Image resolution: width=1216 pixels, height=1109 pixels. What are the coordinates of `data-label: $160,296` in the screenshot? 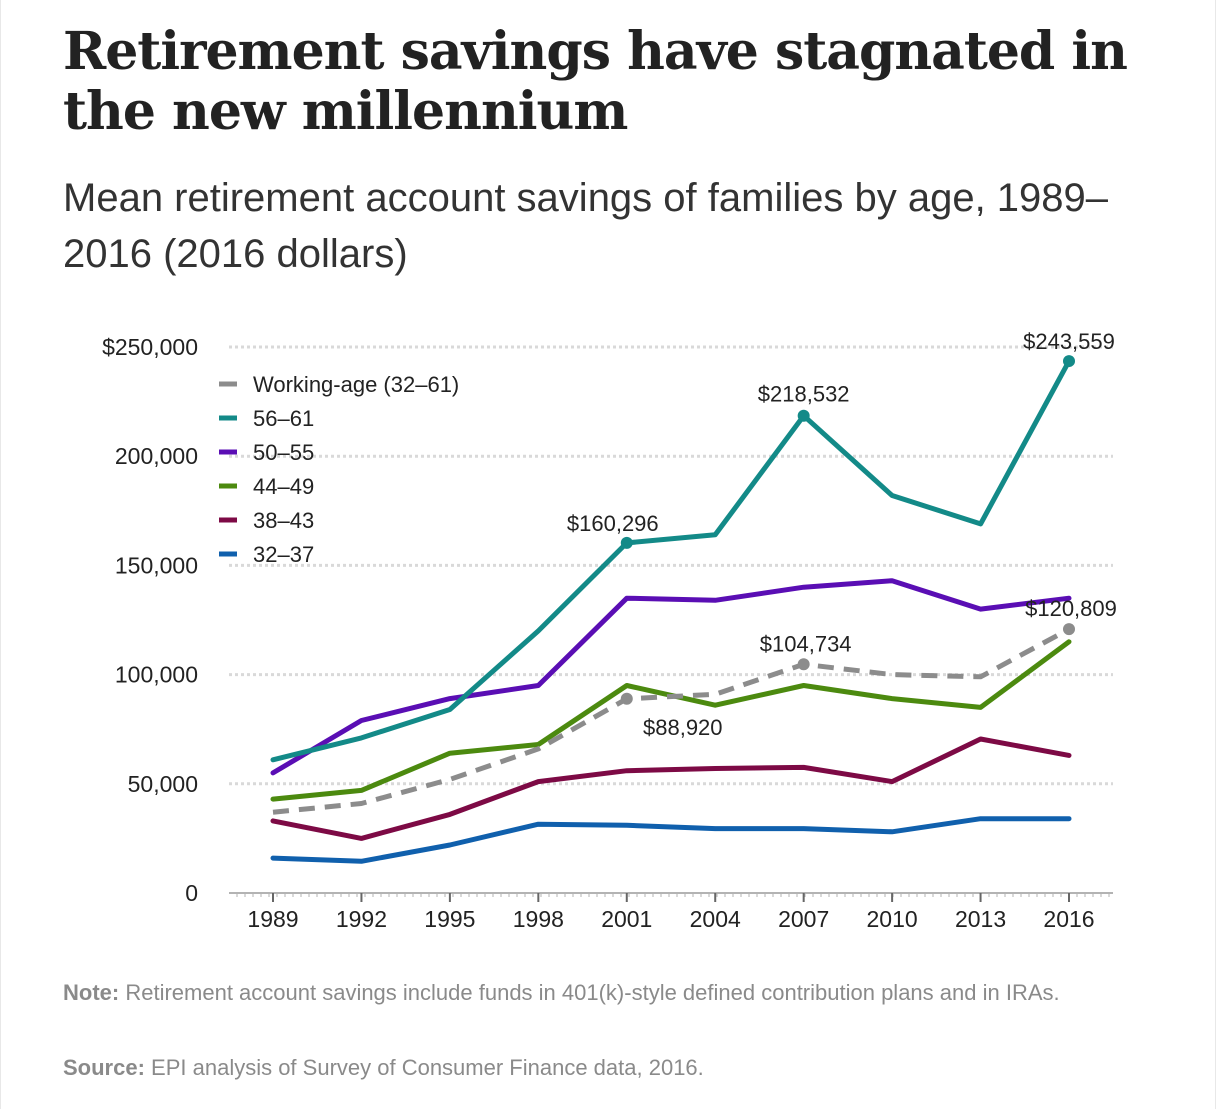 It's located at (613, 523).